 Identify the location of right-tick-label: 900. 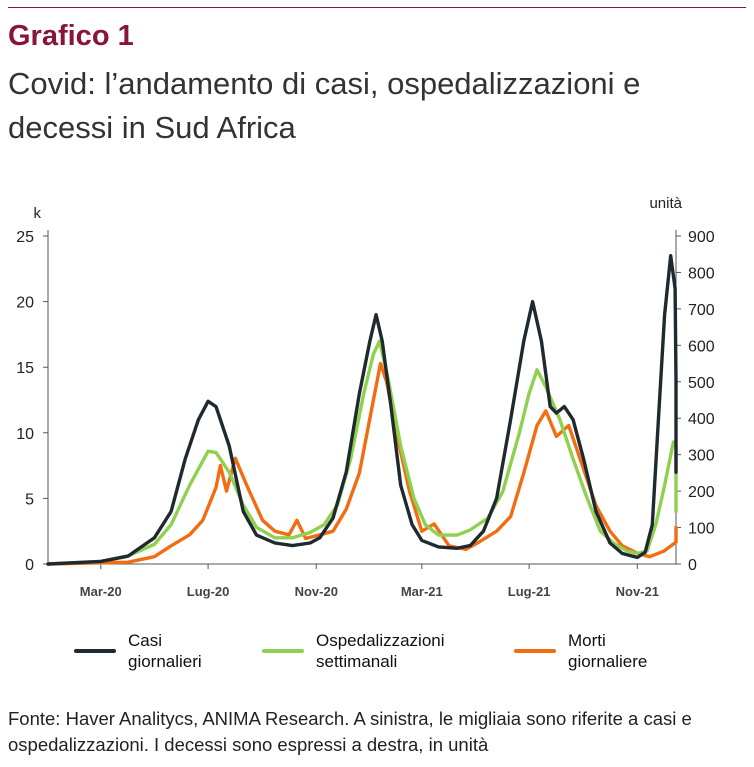
(701, 237).